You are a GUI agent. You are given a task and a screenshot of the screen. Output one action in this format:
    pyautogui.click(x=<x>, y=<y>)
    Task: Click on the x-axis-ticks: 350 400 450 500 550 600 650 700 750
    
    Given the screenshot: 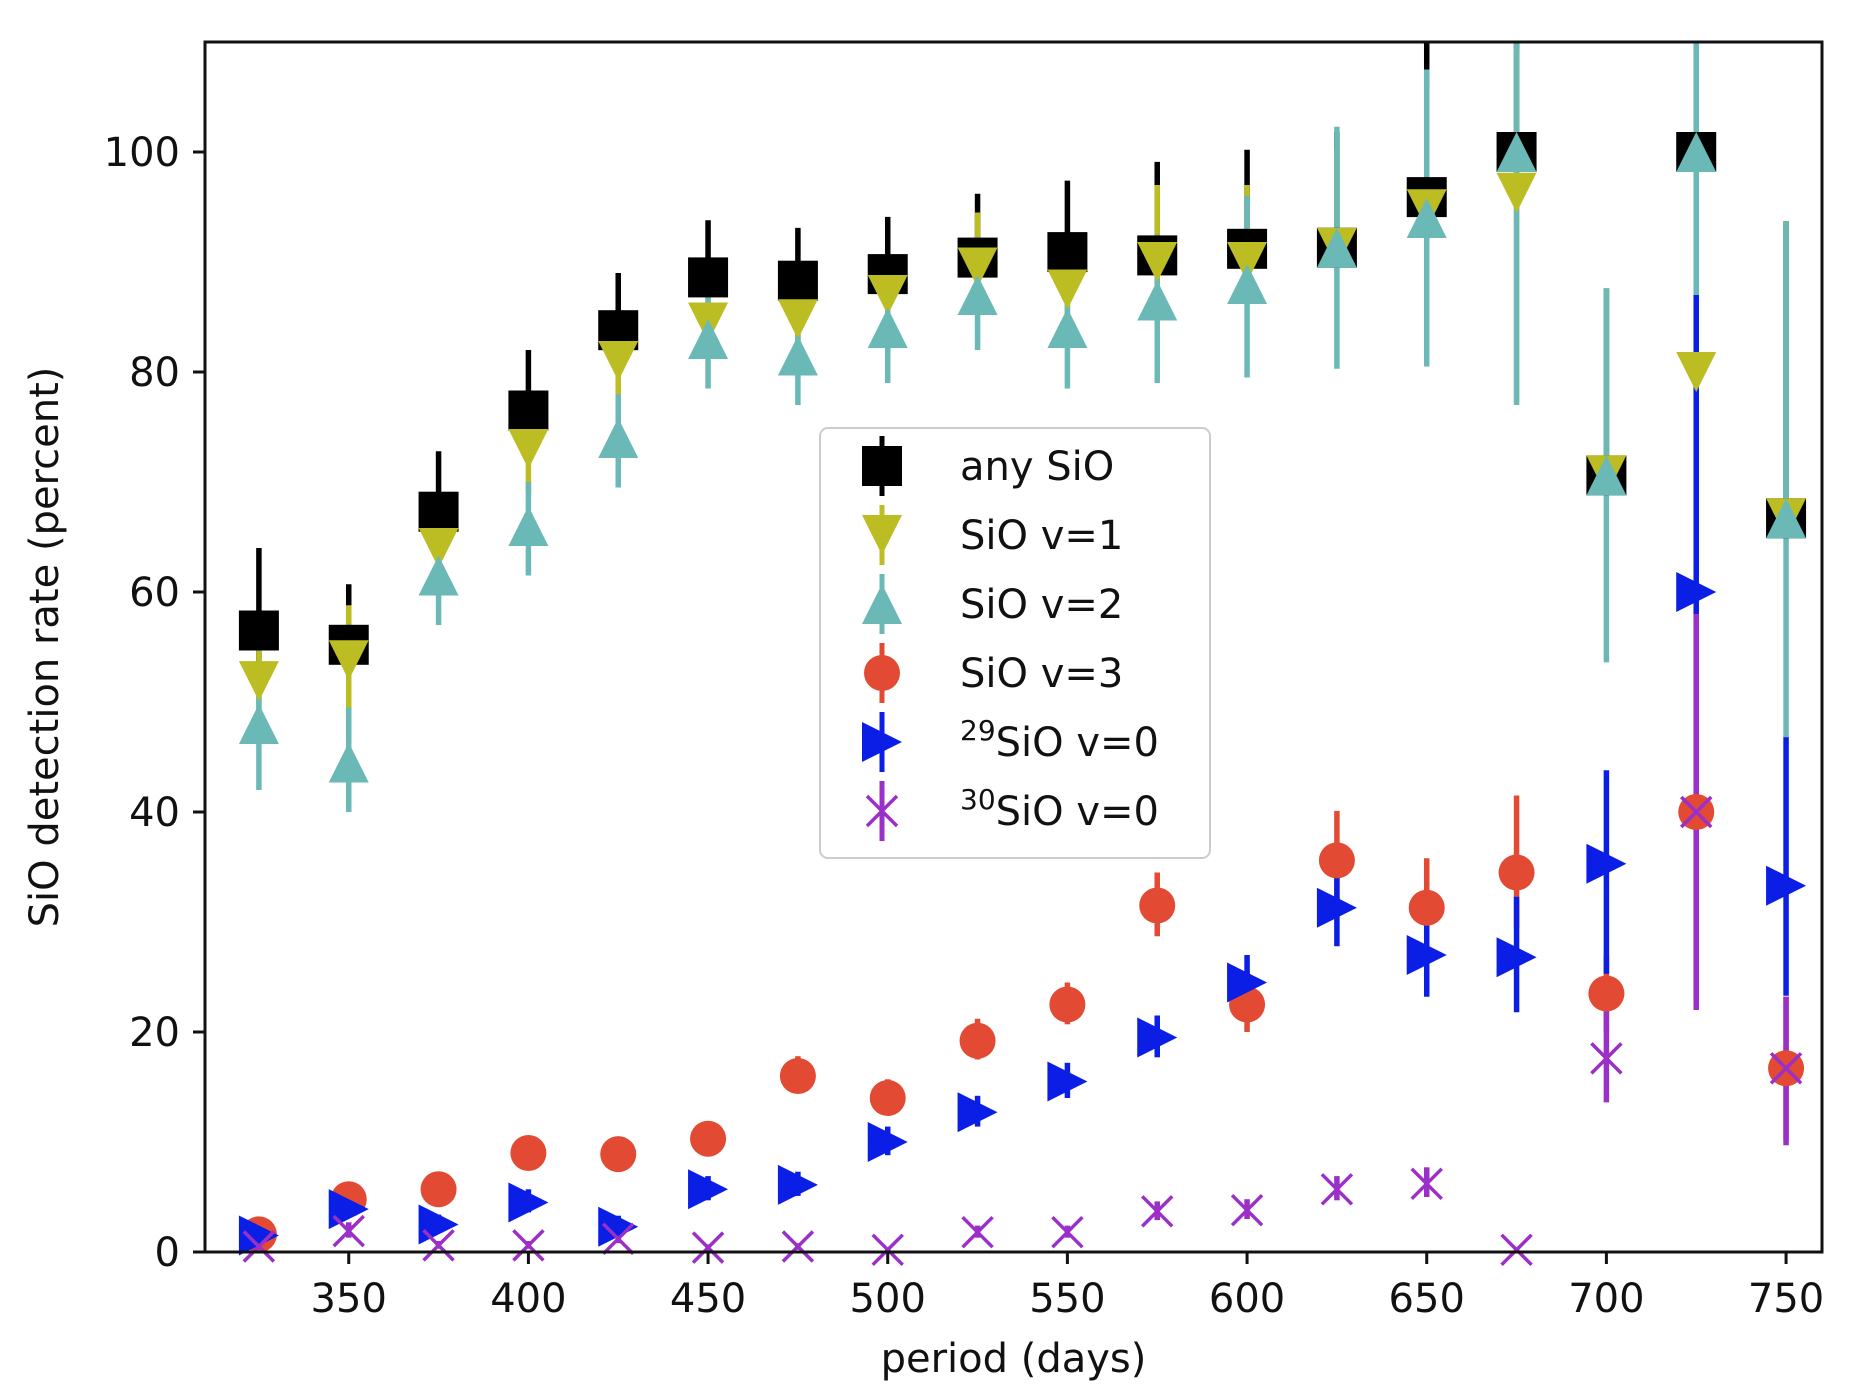 What is the action you would take?
    pyautogui.click(x=1067, y=1287)
    